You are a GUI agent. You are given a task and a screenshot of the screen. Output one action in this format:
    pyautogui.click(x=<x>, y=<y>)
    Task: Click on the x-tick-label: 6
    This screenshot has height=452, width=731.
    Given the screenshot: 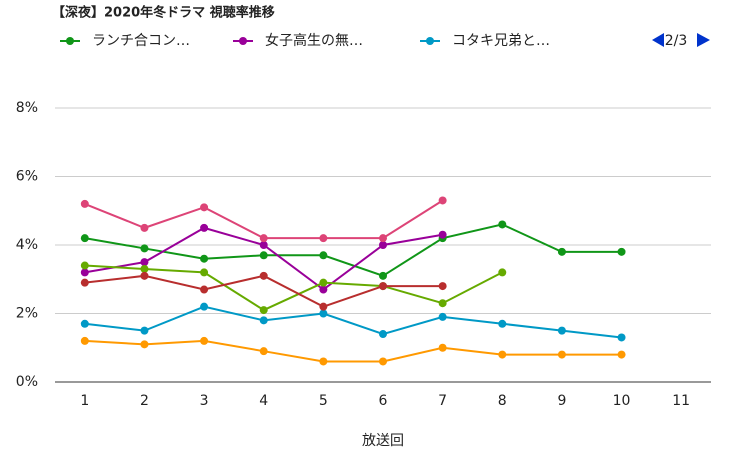 What is the action you would take?
    pyautogui.click(x=383, y=401)
    